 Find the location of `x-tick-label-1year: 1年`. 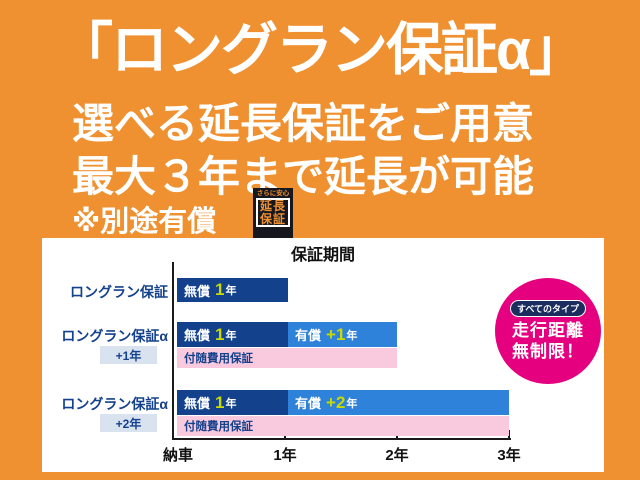

x-tick-label-1year: 1年 is located at coordinates (285, 455).